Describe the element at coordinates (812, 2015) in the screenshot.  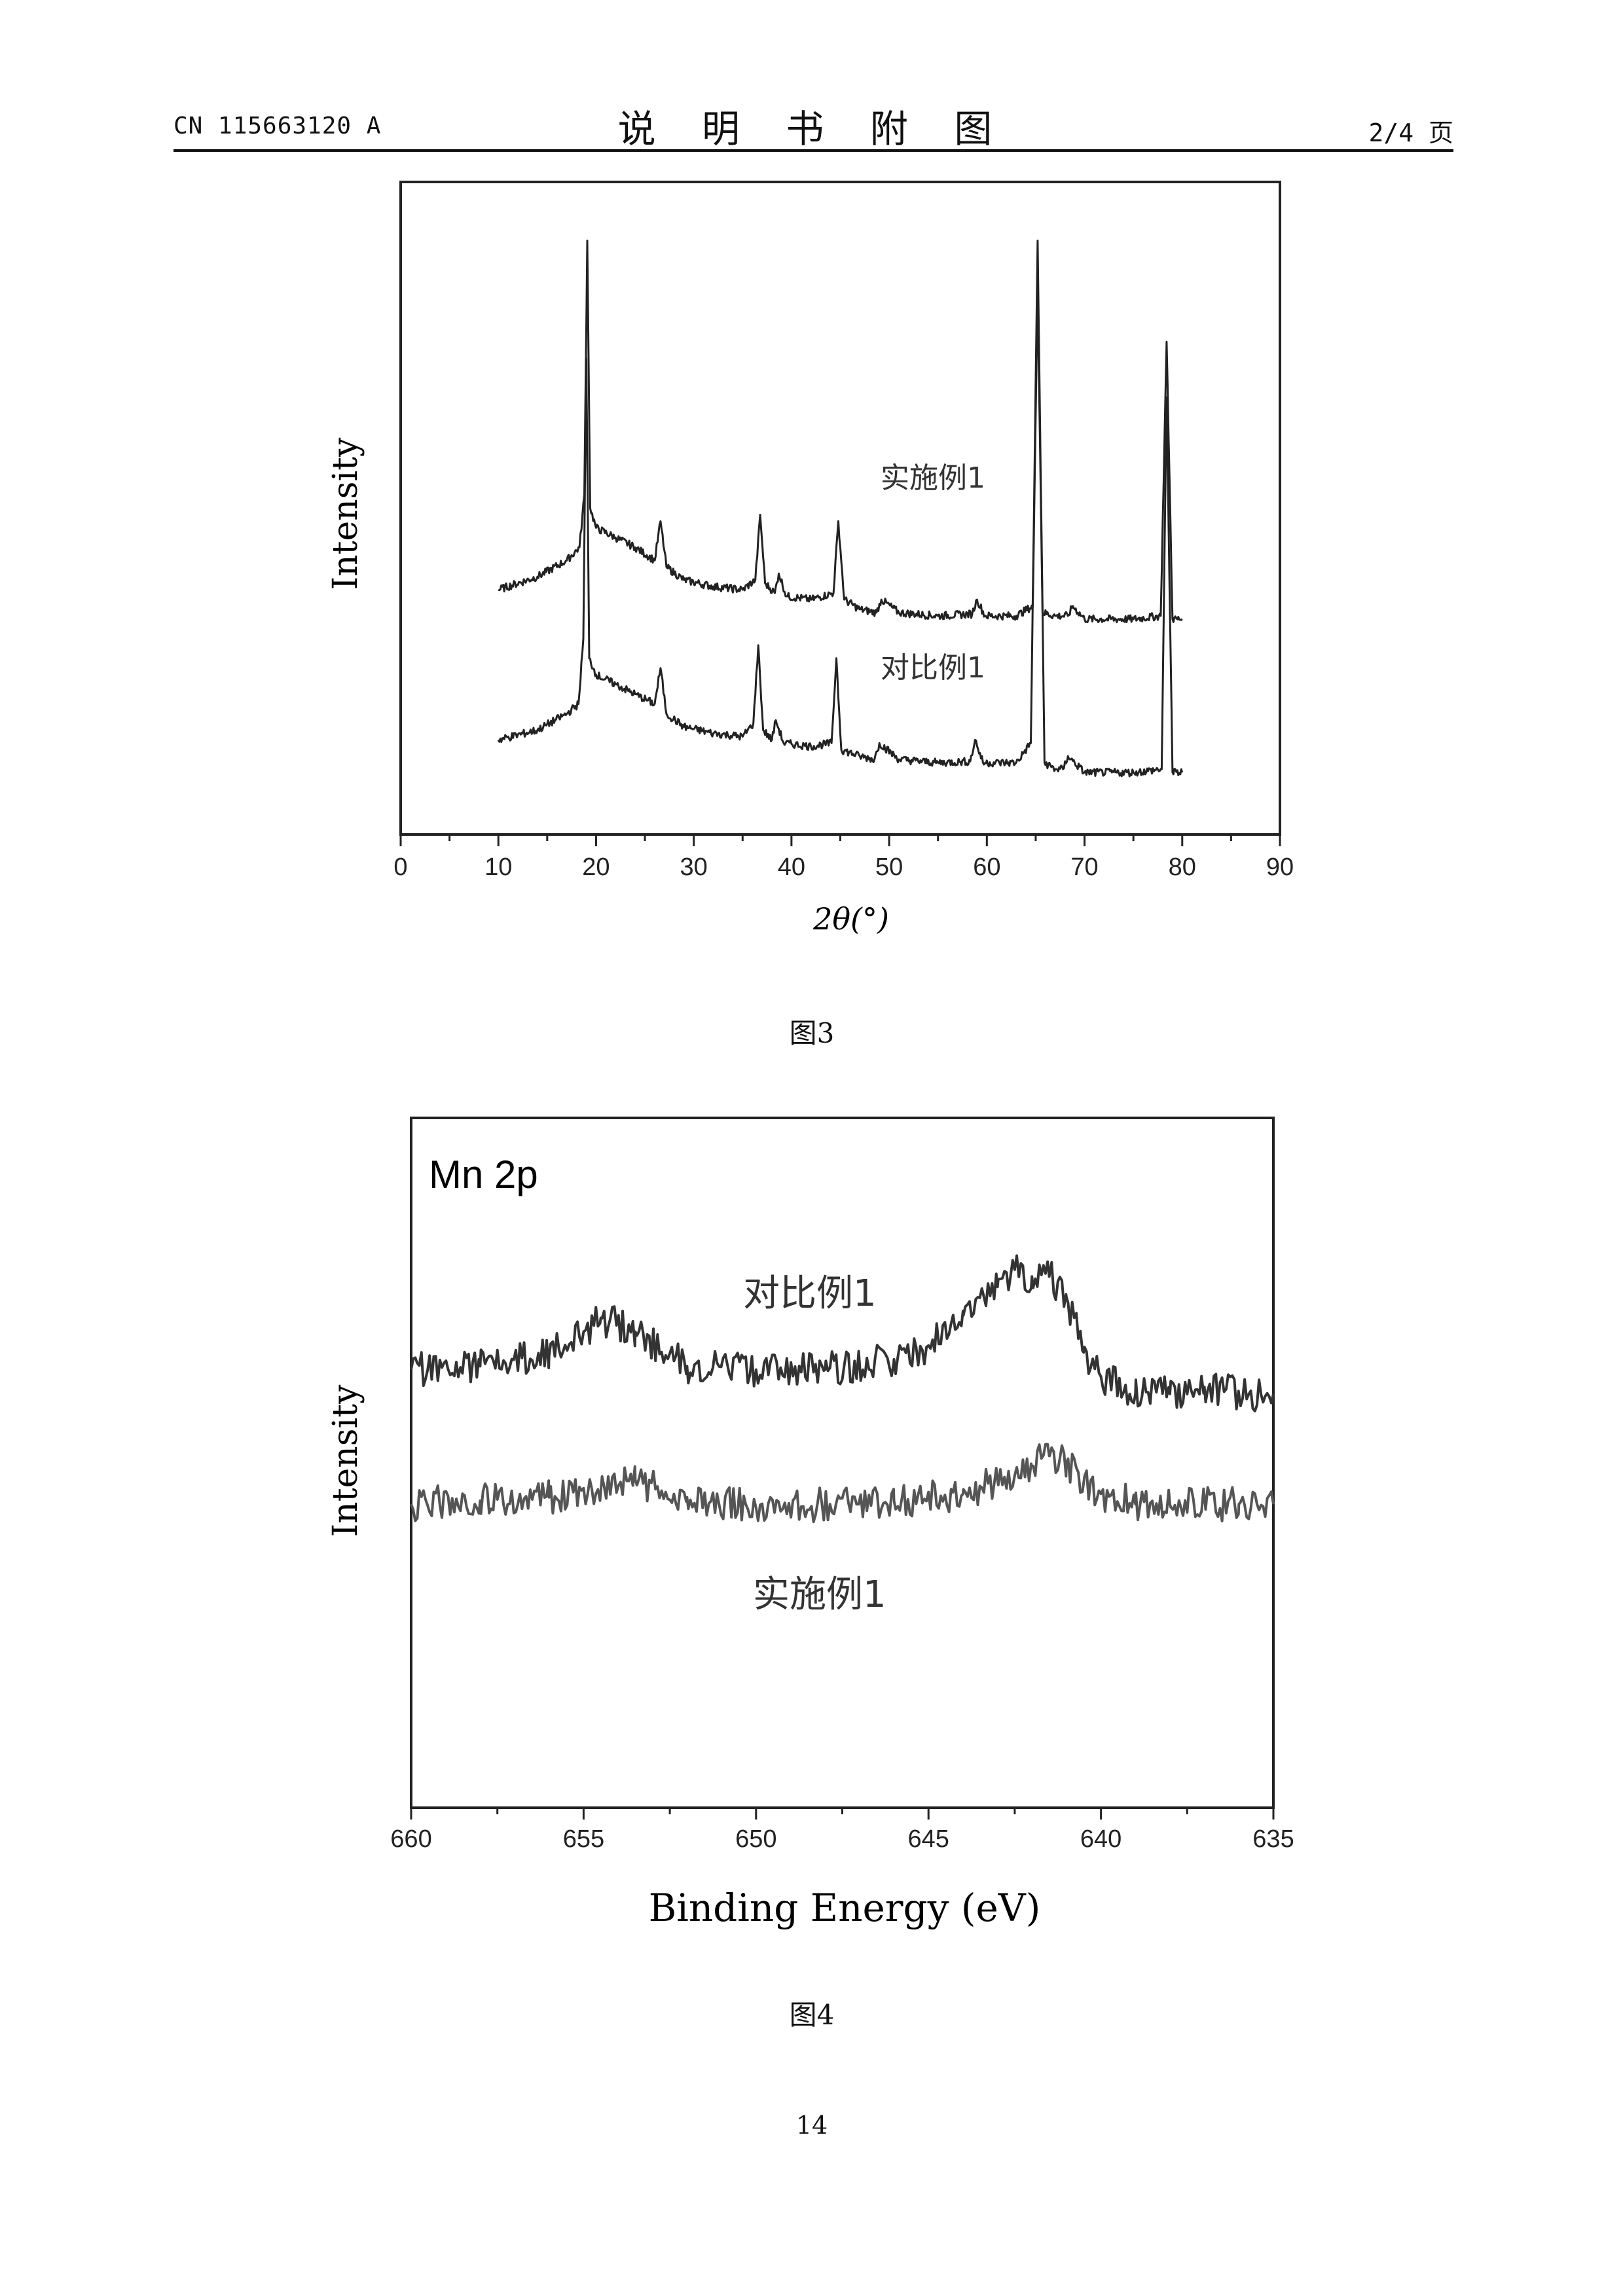
I see `figure-caption: 图4` at that location.